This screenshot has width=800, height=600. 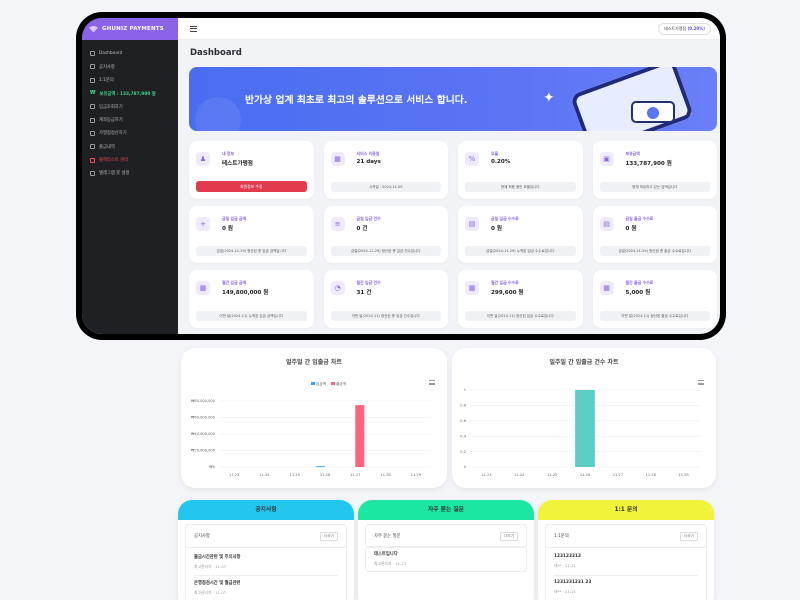 I want to click on qna-more-button: 더보기, so click(x=689, y=536).